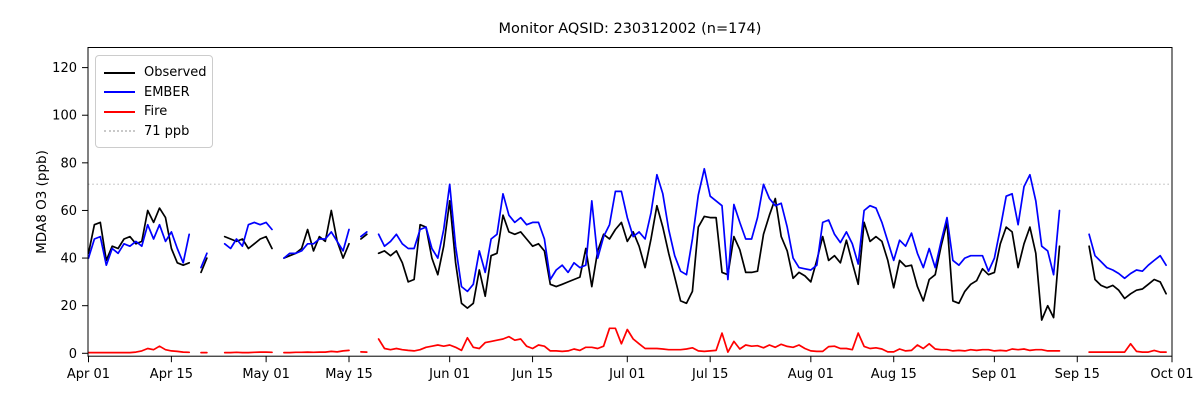 The width and height of the screenshot is (1200, 400). I want to click on x-tick-label: May 15, so click(349, 374).